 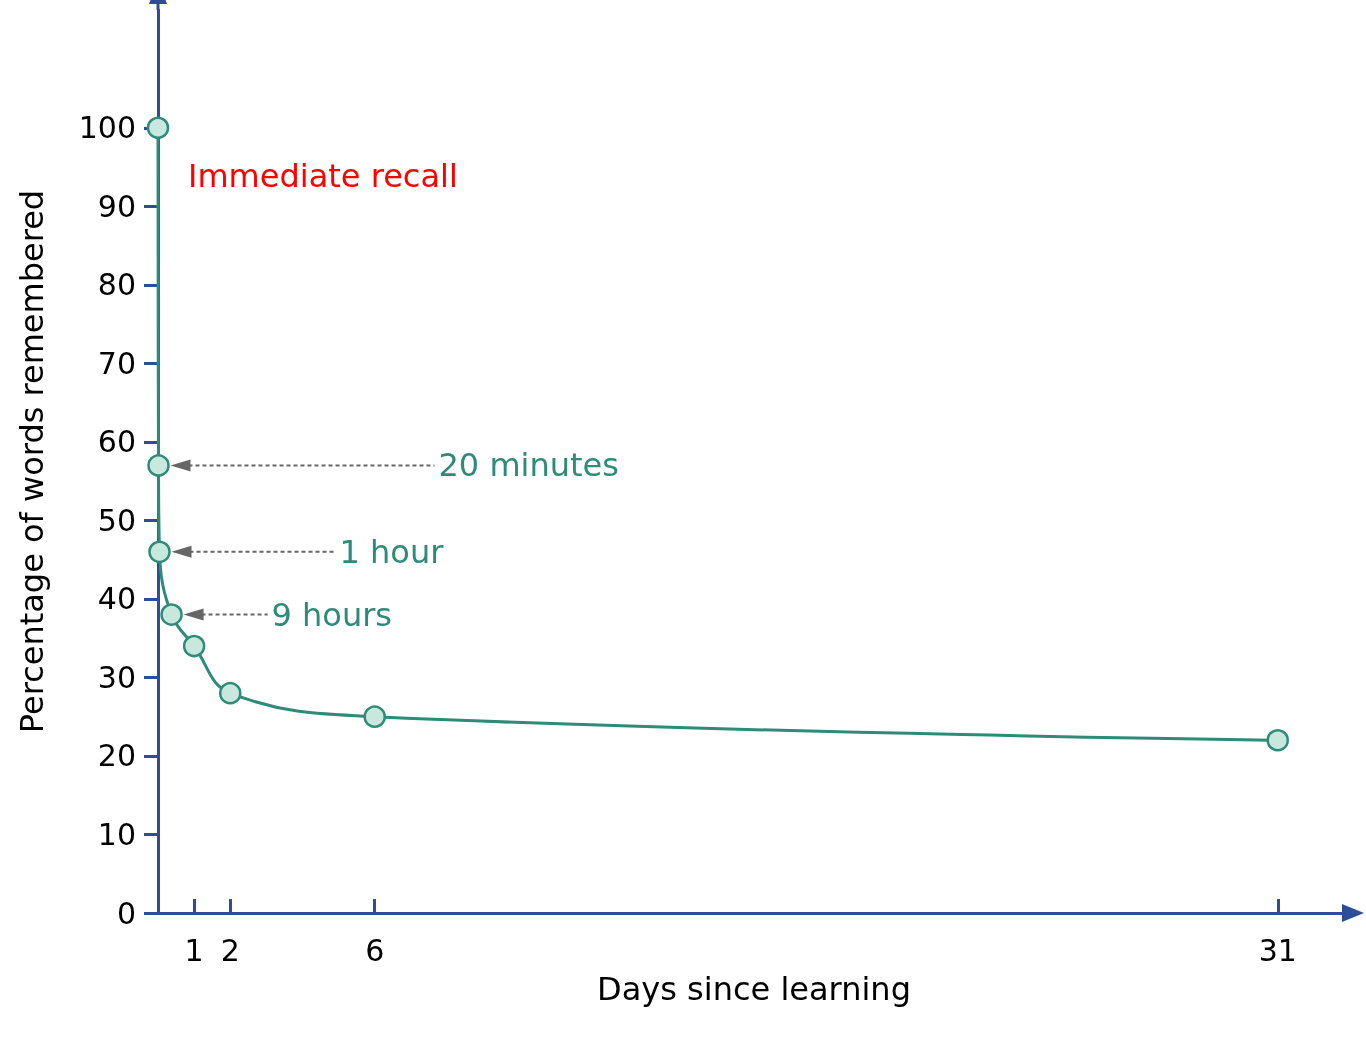 I want to click on x-tick-label: 31, so click(x=1277, y=950).